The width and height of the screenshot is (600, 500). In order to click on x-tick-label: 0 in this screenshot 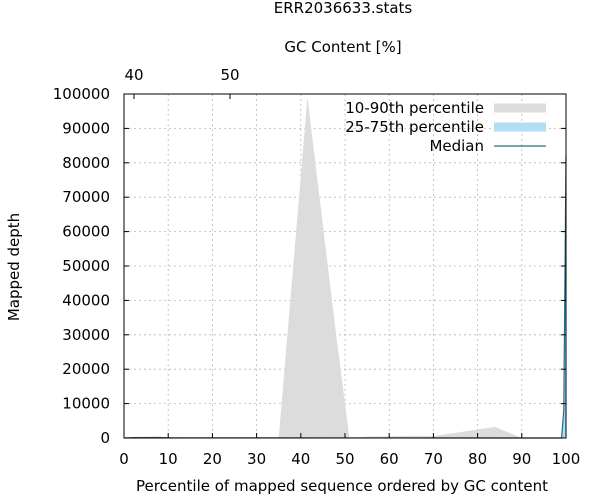, I will do `click(124, 459)`.